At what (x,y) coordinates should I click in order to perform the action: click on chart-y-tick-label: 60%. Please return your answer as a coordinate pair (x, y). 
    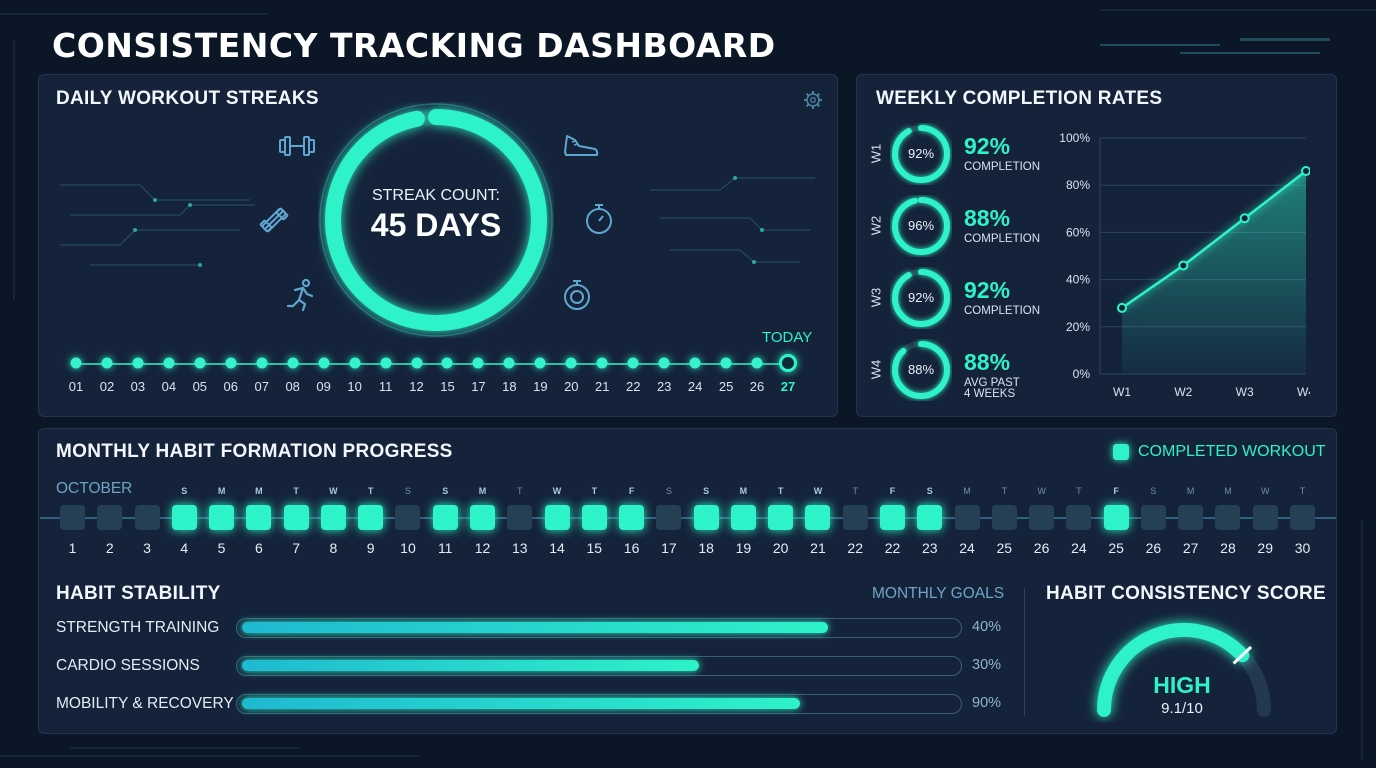
    Looking at the image, I should click on (1078, 232).